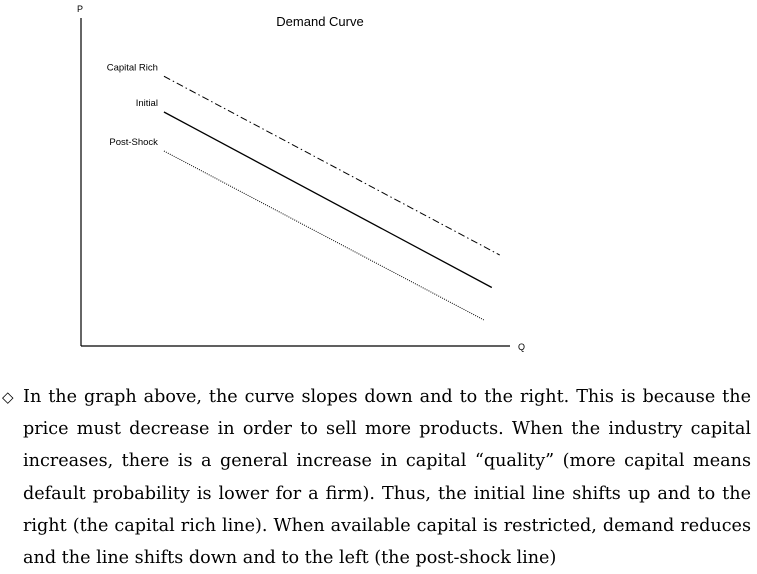 Image resolution: width=757 pixels, height=574 pixels. I want to click on series-line-post-shock, so click(324, 235).